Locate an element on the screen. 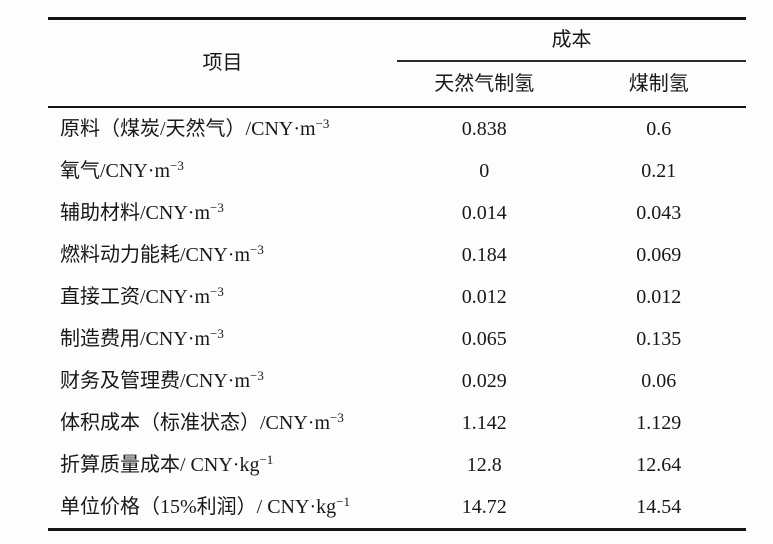  row-label-text: 折算质量成本/ CNY·kg is located at coordinates (160, 465).